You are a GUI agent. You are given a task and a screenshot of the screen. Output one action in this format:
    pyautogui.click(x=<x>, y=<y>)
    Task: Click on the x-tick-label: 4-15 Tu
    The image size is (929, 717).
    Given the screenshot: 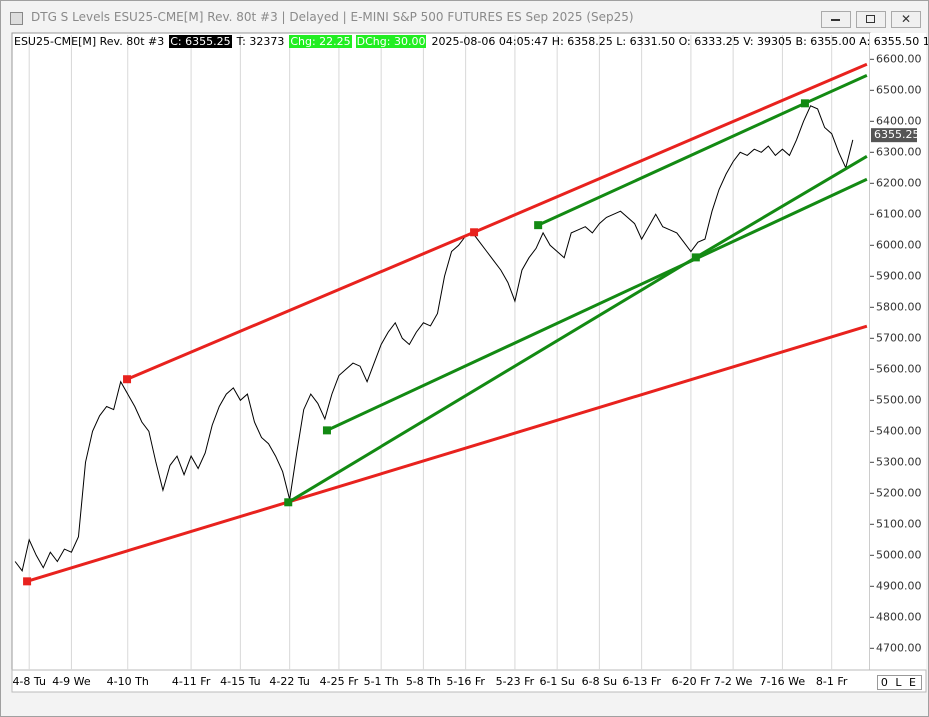 What is the action you would take?
    pyautogui.click(x=240, y=681)
    